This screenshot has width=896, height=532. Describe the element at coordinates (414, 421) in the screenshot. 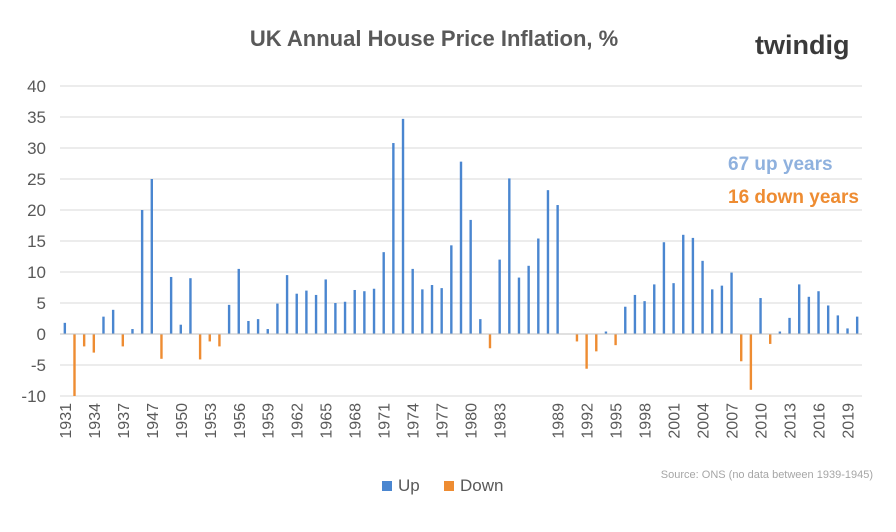

I see `x-tick-label: 1974` at that location.